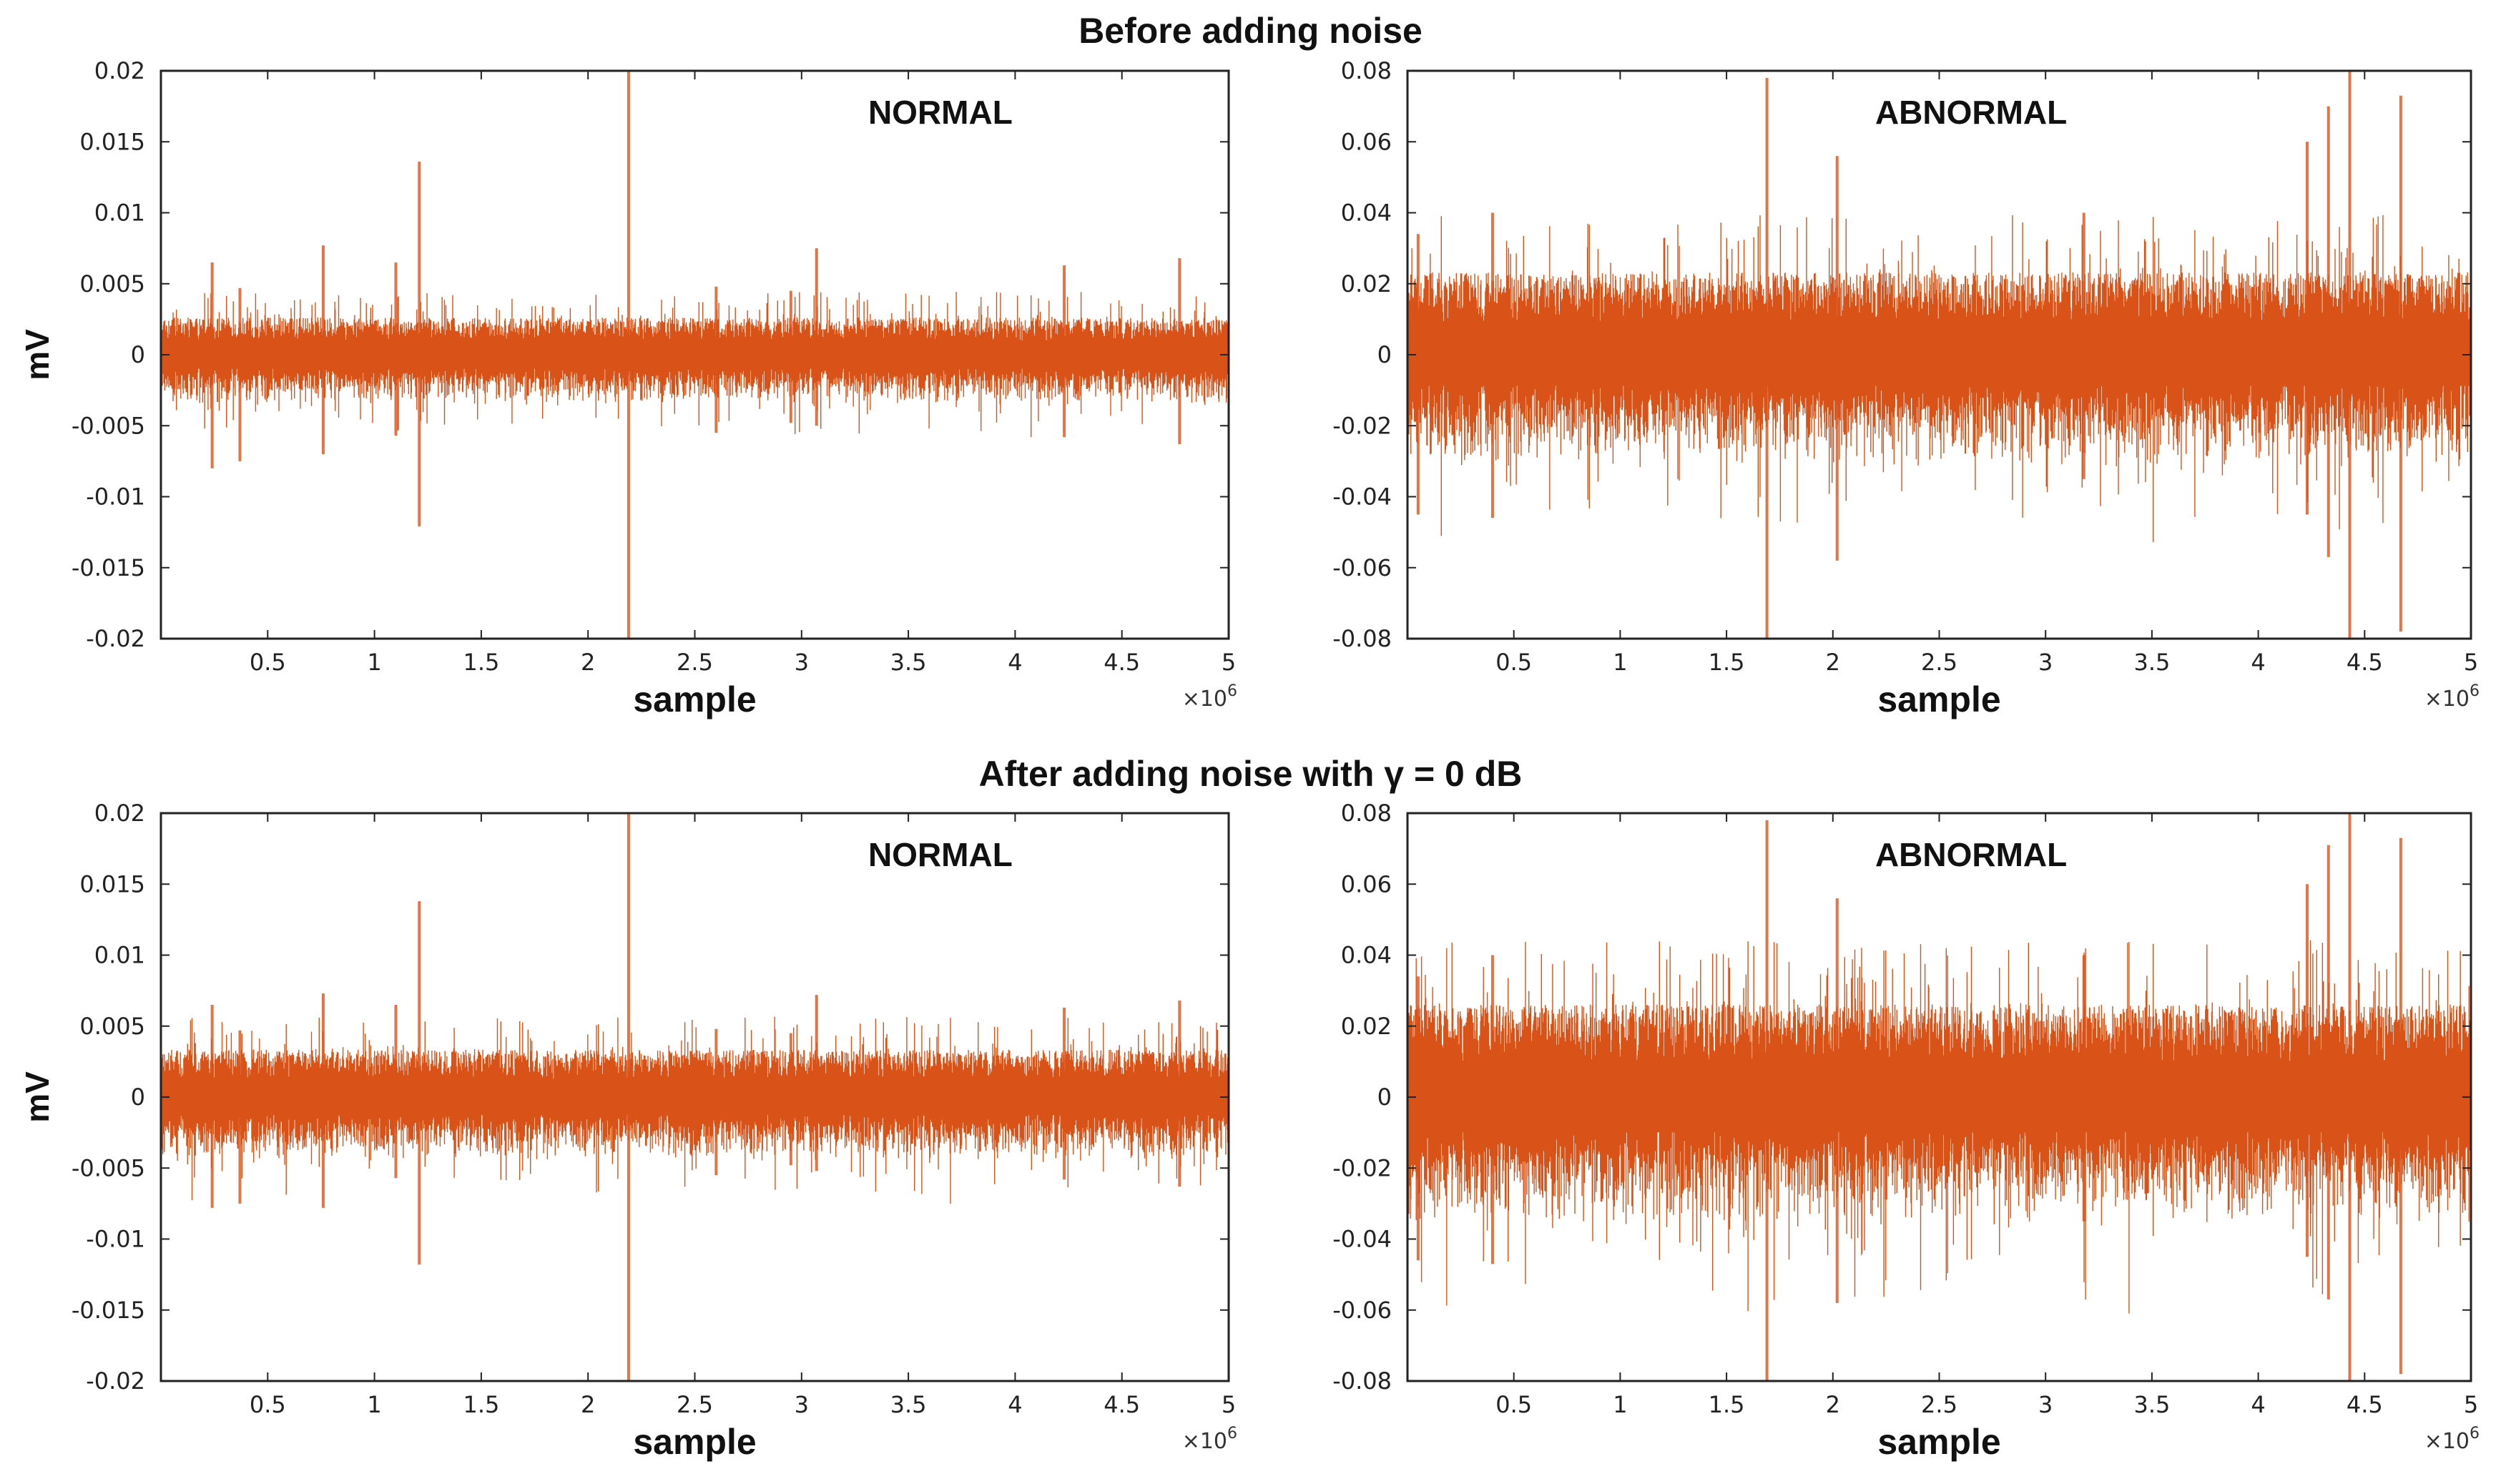 This screenshot has width=2501, height=1484. What do you see at coordinates (1366, 956) in the screenshot?
I see `y-tick-label: 0.04` at bounding box center [1366, 956].